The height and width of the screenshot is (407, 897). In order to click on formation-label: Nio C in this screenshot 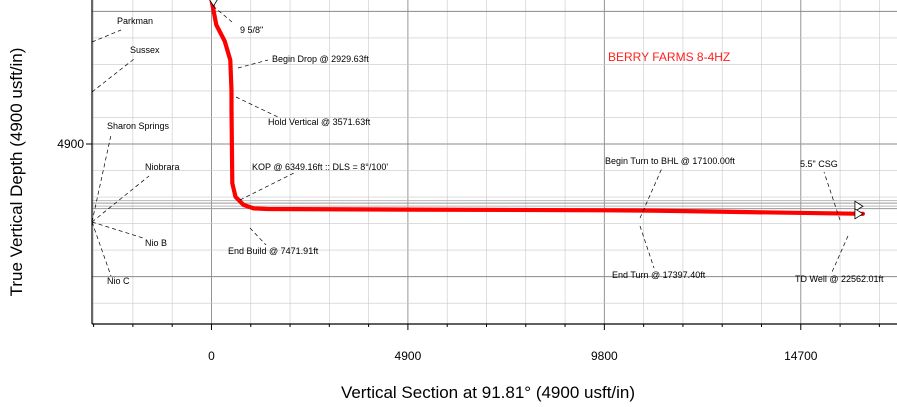, I will do `click(118, 281)`.